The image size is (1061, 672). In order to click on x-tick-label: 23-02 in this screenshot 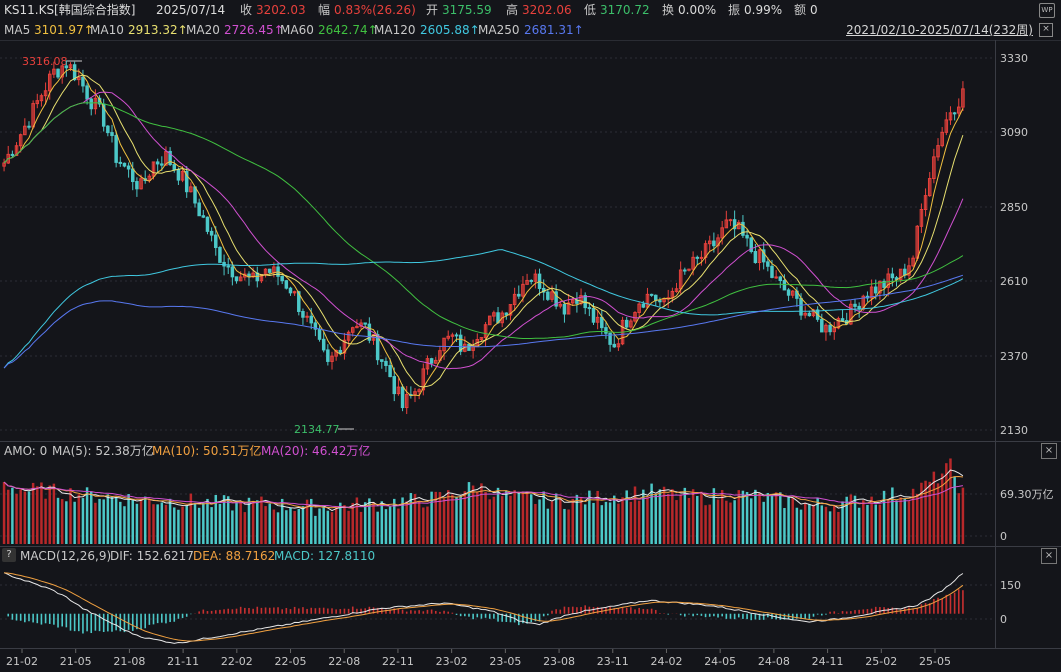, I will do `click(452, 661)`.